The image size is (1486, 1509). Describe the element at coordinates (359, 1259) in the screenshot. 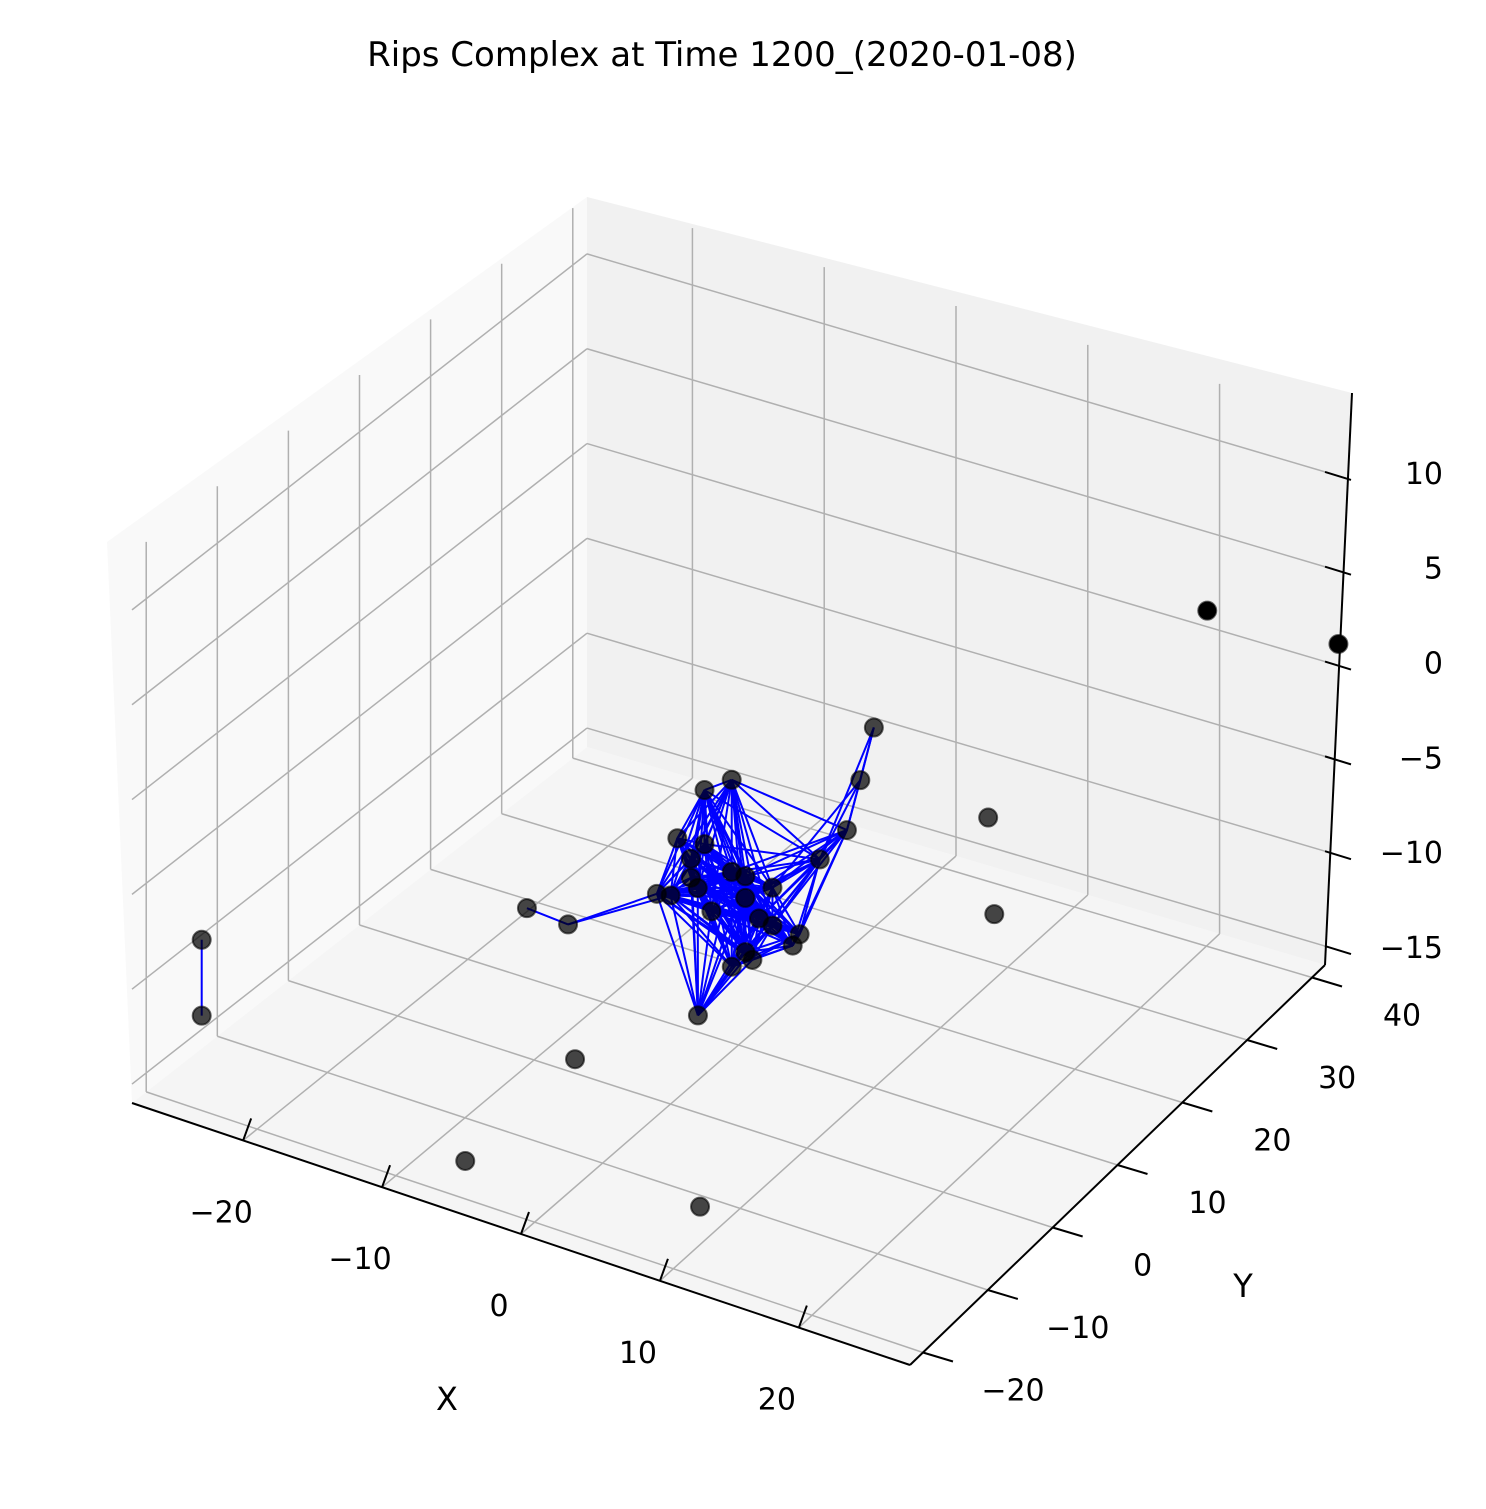

I see `x-tick-label: −10` at that location.